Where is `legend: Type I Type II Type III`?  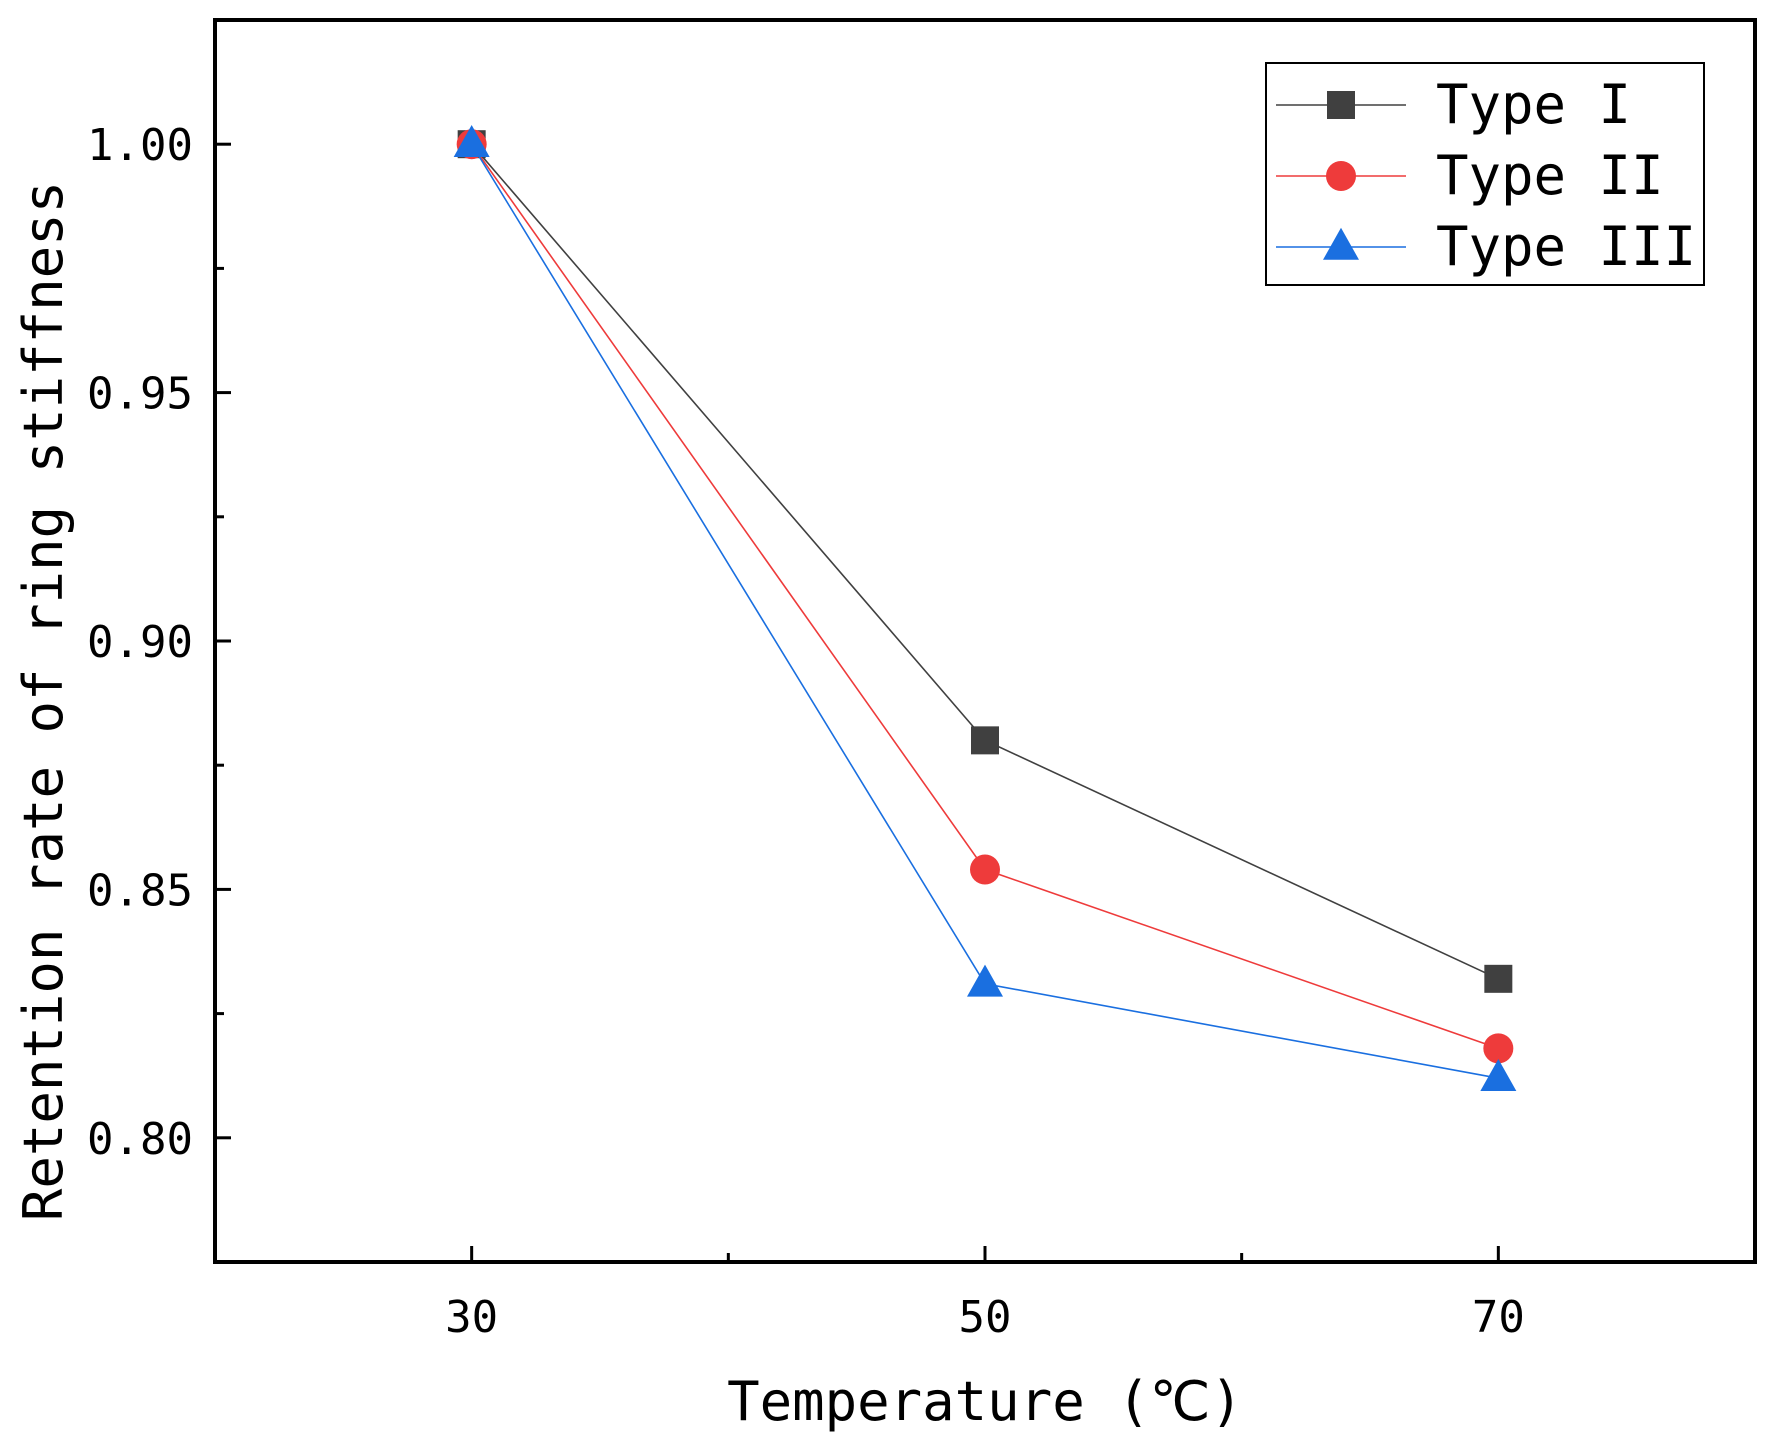
legend: Type I Type II Type III is located at coordinates (1485, 174).